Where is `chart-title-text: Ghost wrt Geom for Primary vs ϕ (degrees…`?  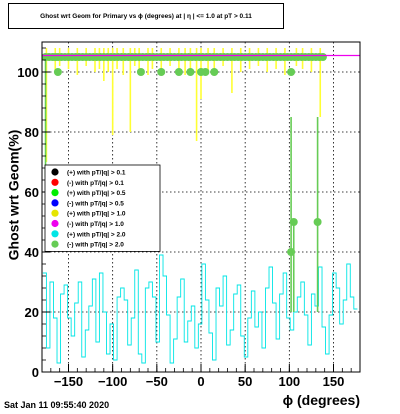 chart-title-text: Ghost wrt Geom for Primary vs ϕ (degrees… is located at coordinates (146, 16).